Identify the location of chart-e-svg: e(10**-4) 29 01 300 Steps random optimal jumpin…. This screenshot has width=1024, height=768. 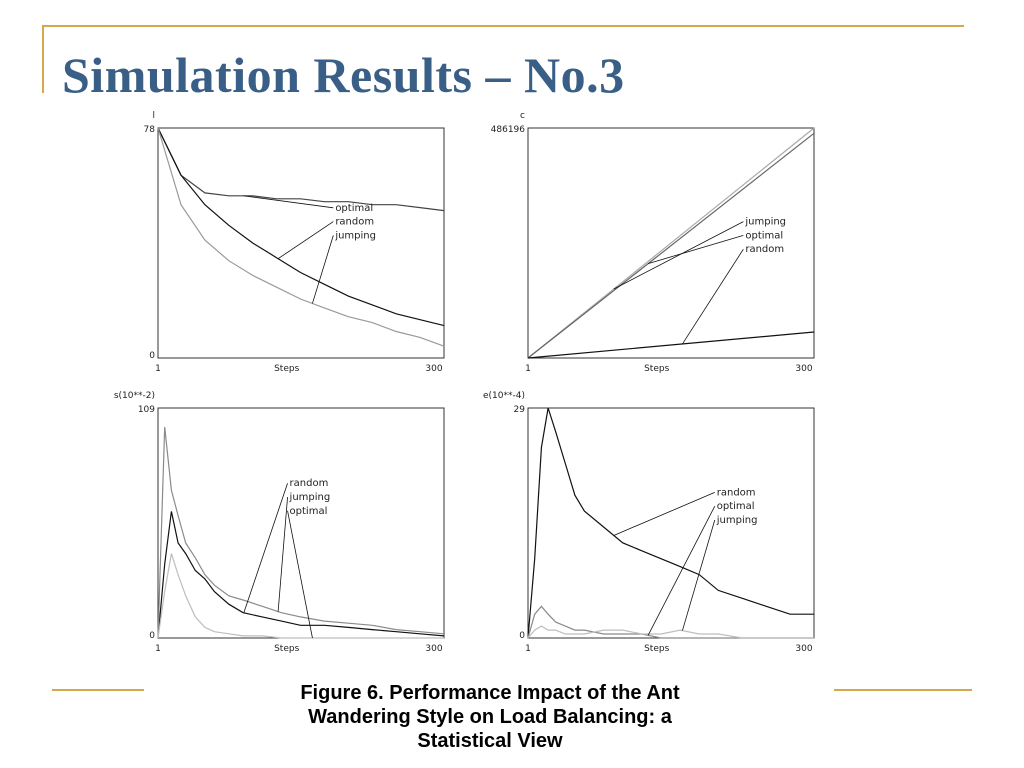
(649, 522).